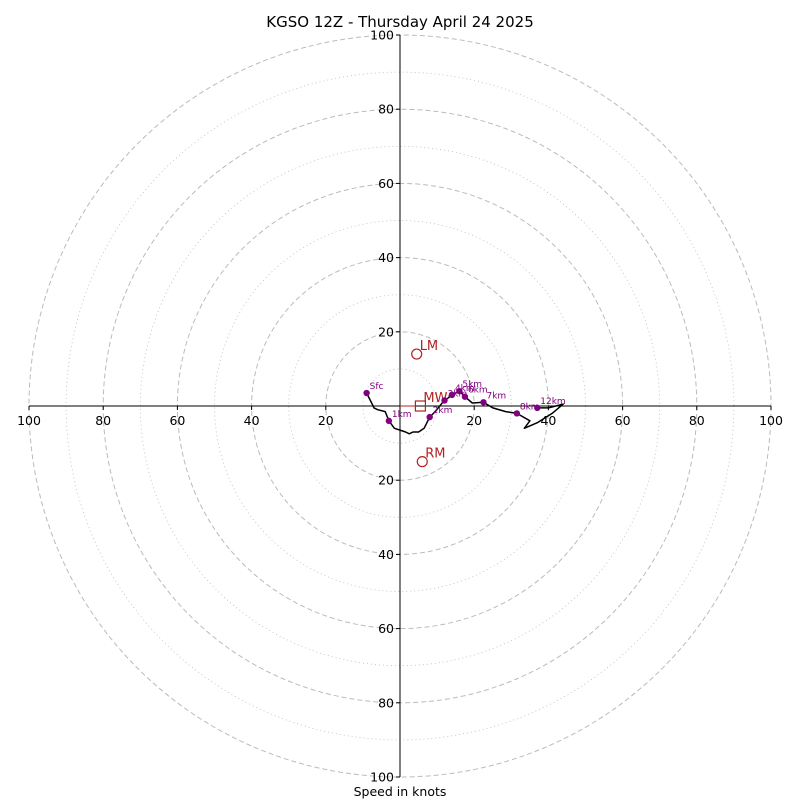 This screenshot has height=800, width=800. What do you see at coordinates (530, 407) in the screenshot?
I see `height-point-label: 8km` at bounding box center [530, 407].